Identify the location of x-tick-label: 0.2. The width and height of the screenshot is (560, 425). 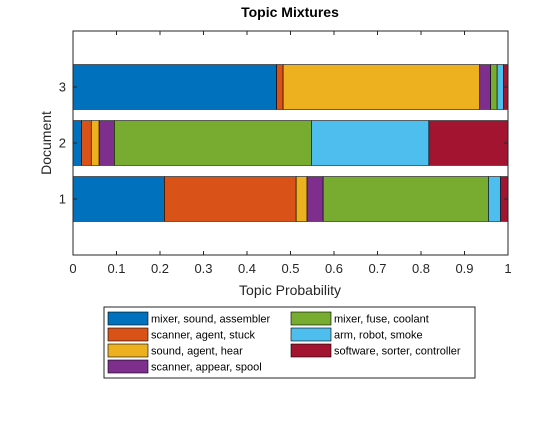
(160, 268).